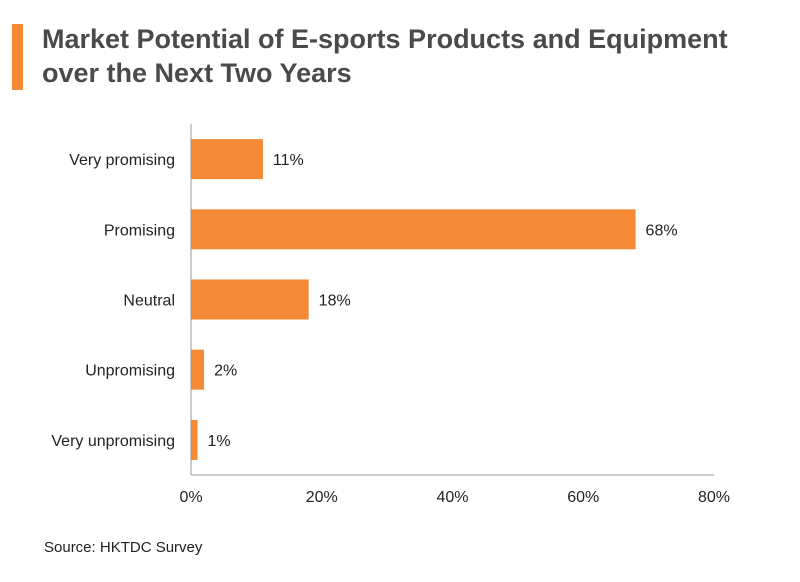 The image size is (800, 582). Describe the element at coordinates (714, 497) in the screenshot. I see `x-tick-label: 80%` at that location.